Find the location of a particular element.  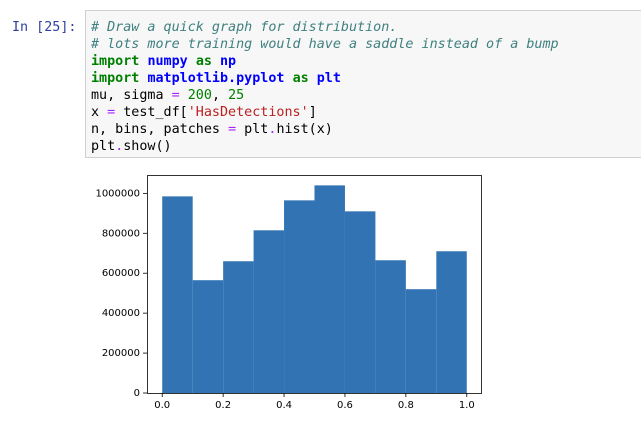

code-token: x is located at coordinates (99, 112).